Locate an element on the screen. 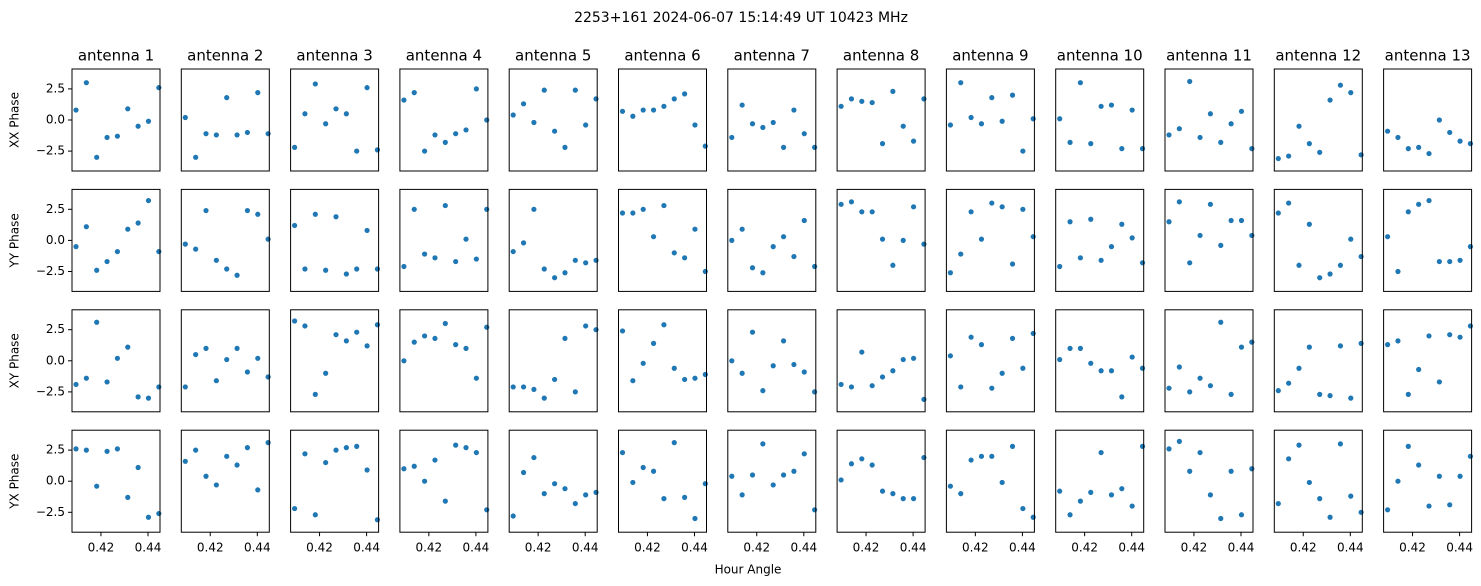 The image size is (1481, 586). y-tick-label: −2.5 is located at coordinates (50, 271).